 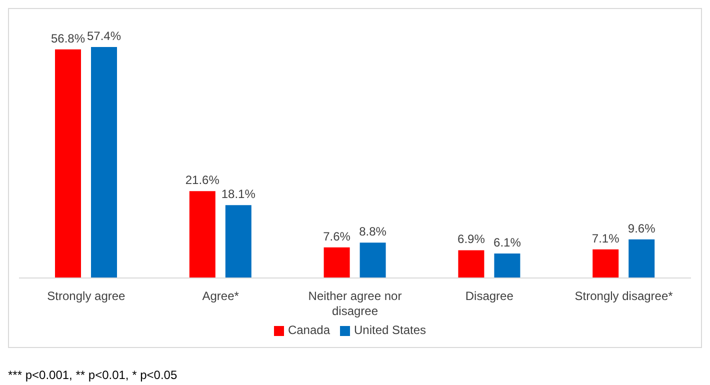 What do you see at coordinates (221, 296) in the screenshot?
I see `x-tick-label: Agree*` at bounding box center [221, 296].